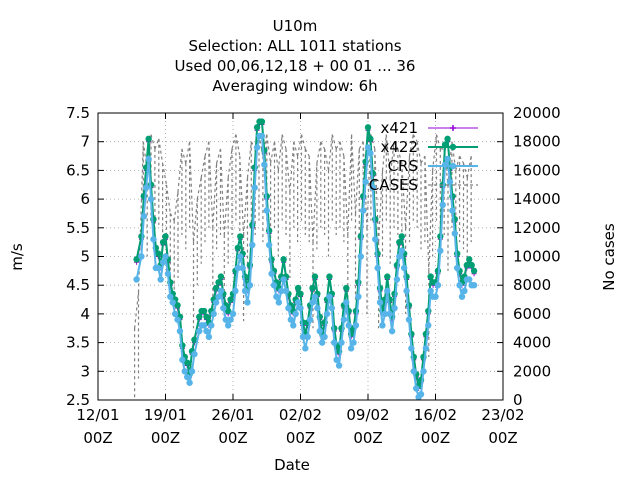 The width and height of the screenshot is (640, 480). Describe the element at coordinates (78, 170) in the screenshot. I see `y-tick-label: 6.5` at that location.